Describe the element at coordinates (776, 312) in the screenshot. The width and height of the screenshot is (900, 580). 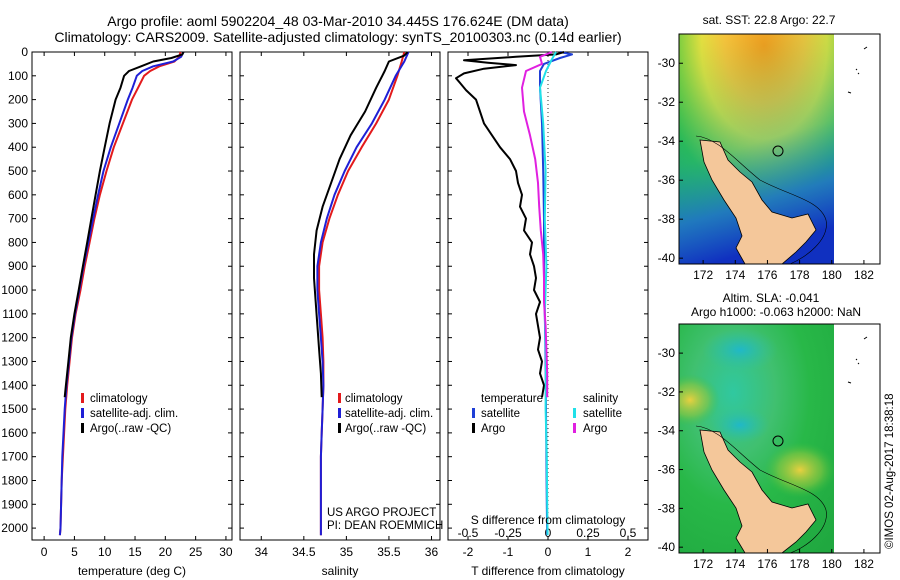
I see `sla-map-title-line2: Argo h1000: -0.063 h2000: NaN` at that location.